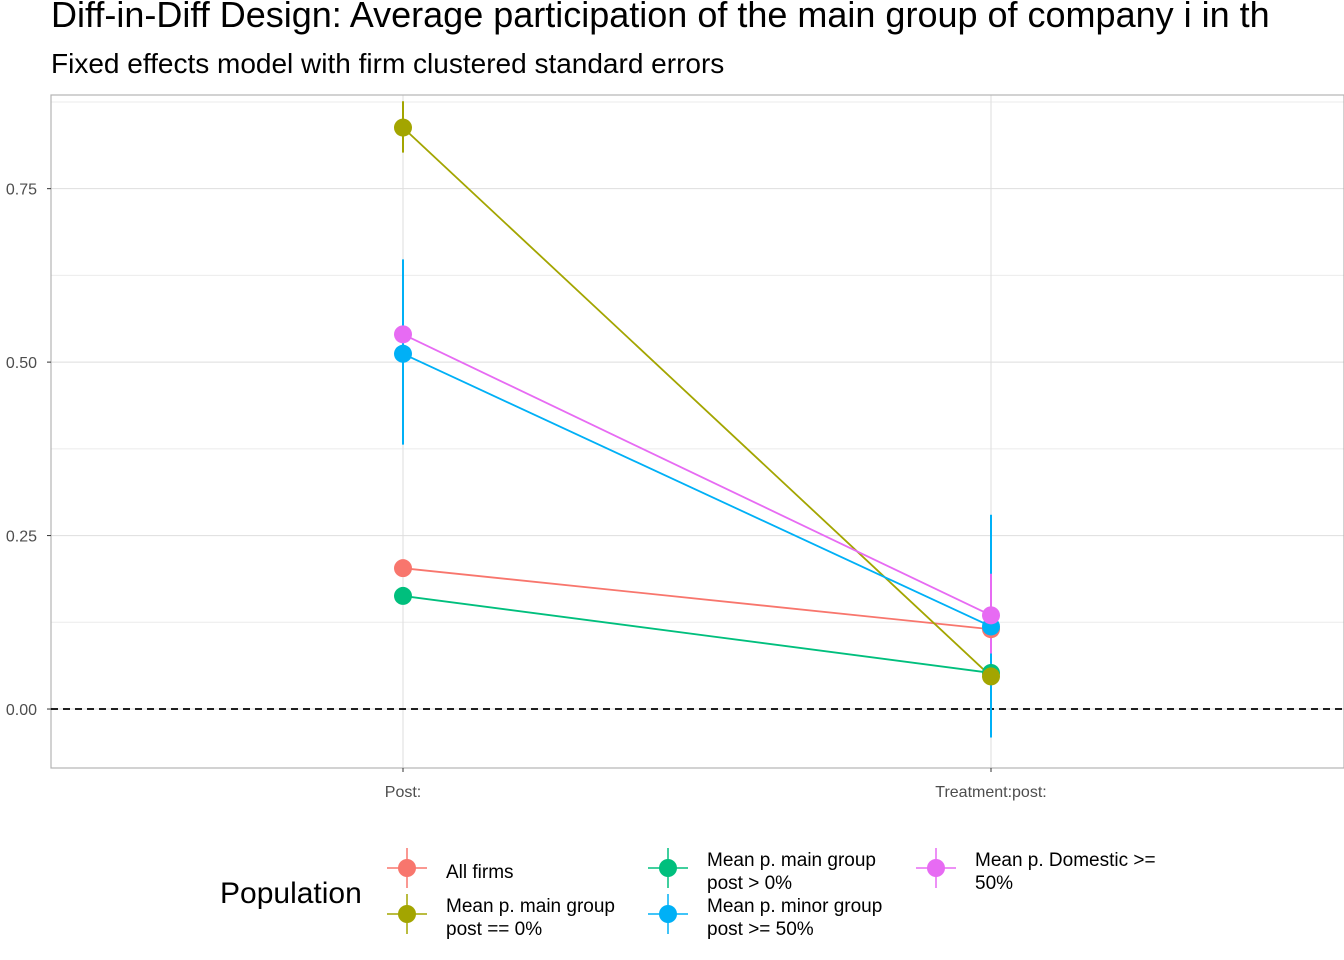 This screenshot has width=1344, height=960. Describe the element at coordinates (403, 792) in the screenshot. I see `x-tick-label: Post:` at that location.